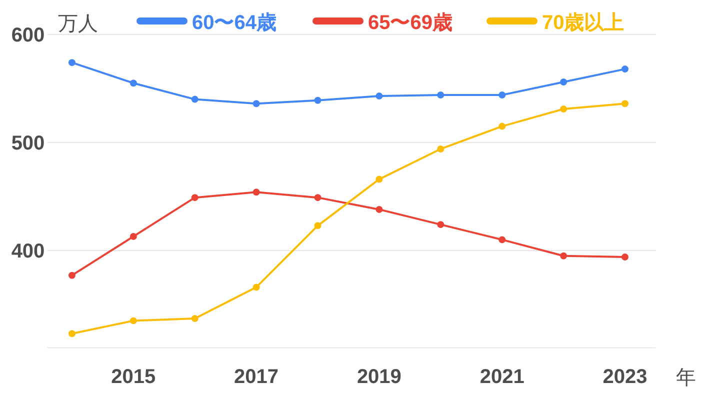  What do you see at coordinates (686, 378) in the screenshot?
I see `x-axis-title: 年` at bounding box center [686, 378].